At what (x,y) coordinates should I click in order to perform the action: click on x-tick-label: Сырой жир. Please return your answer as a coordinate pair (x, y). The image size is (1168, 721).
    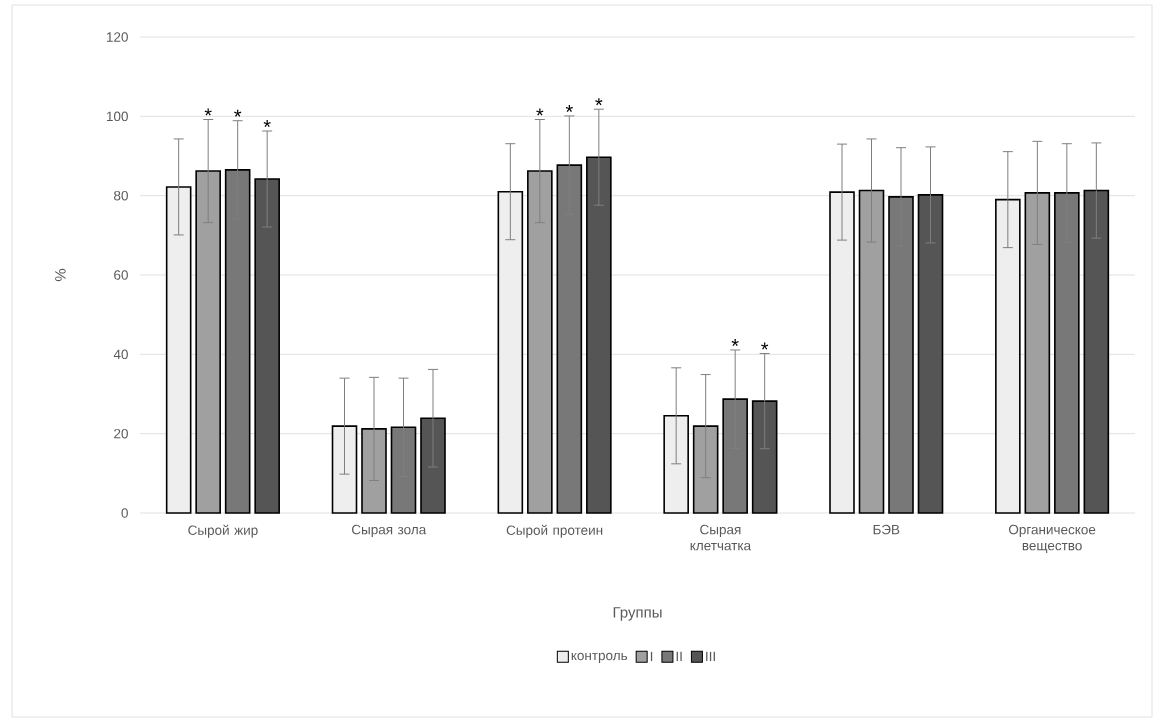
    Looking at the image, I should click on (223, 531).